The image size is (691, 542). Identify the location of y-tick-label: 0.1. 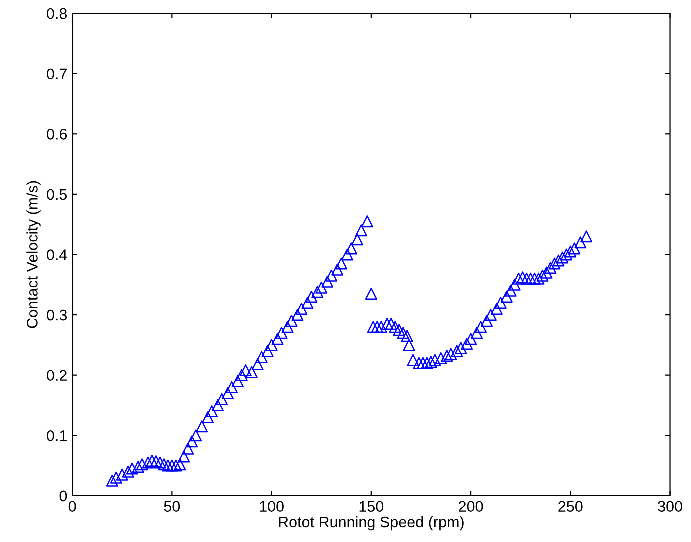
(57, 436).